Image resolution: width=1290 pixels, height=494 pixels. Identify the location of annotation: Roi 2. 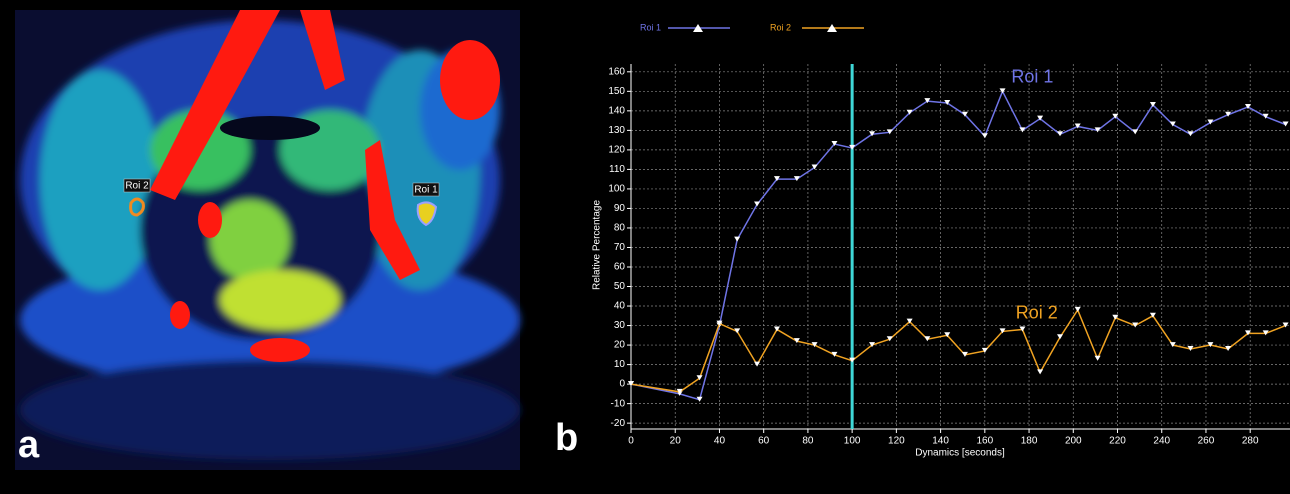
(1037, 313).